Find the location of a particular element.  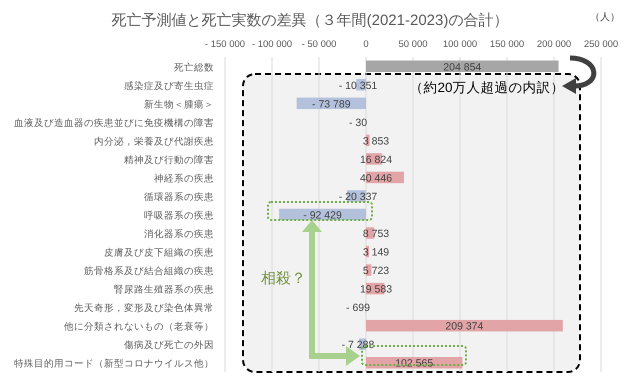

y-tick-label: 腎尿路生殖器系の疾患 is located at coordinates (164, 290).